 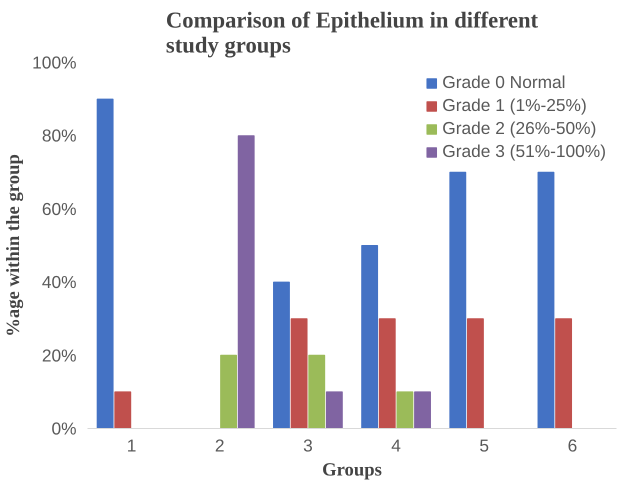 I want to click on y-tick-label: 40%, so click(x=59, y=282).